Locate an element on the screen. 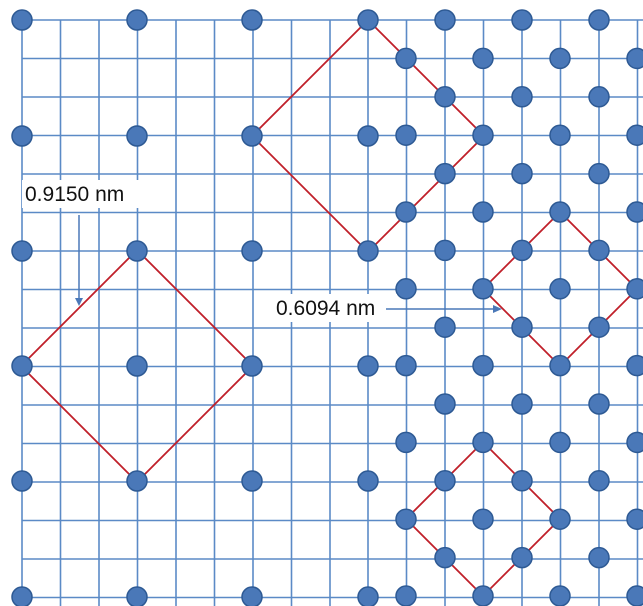  label-small-spacing: 0.6094 nm is located at coordinates (325, 308).